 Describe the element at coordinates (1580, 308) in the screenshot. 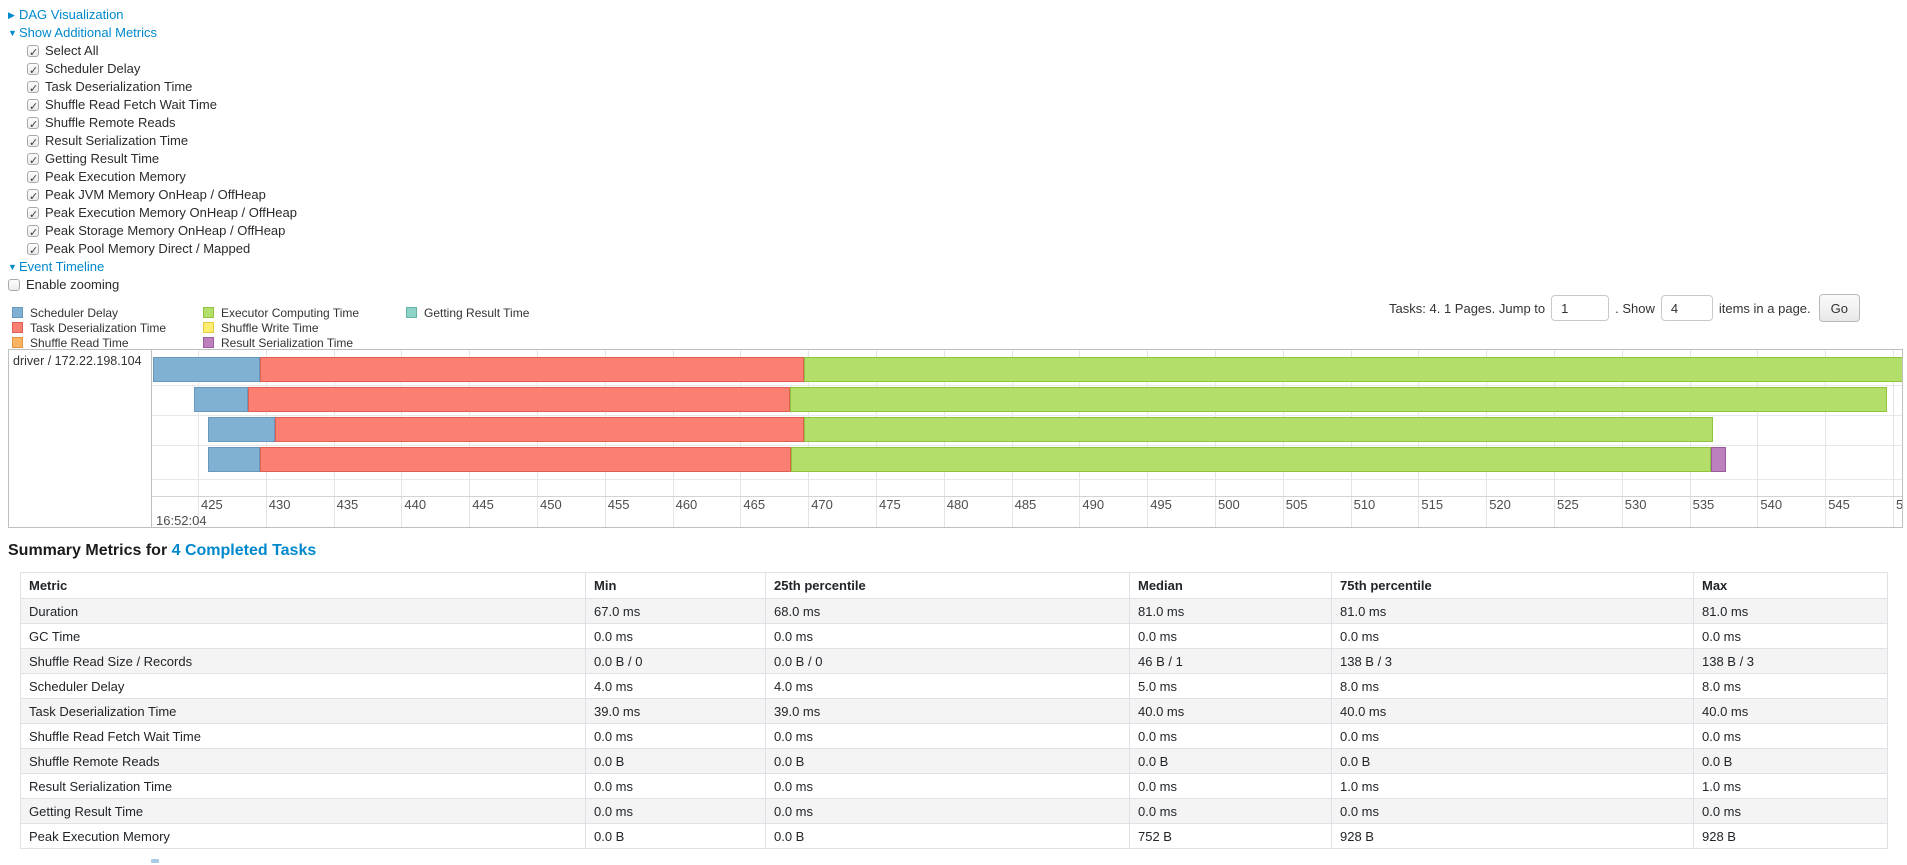

I see `jump-to-page-input` at that location.